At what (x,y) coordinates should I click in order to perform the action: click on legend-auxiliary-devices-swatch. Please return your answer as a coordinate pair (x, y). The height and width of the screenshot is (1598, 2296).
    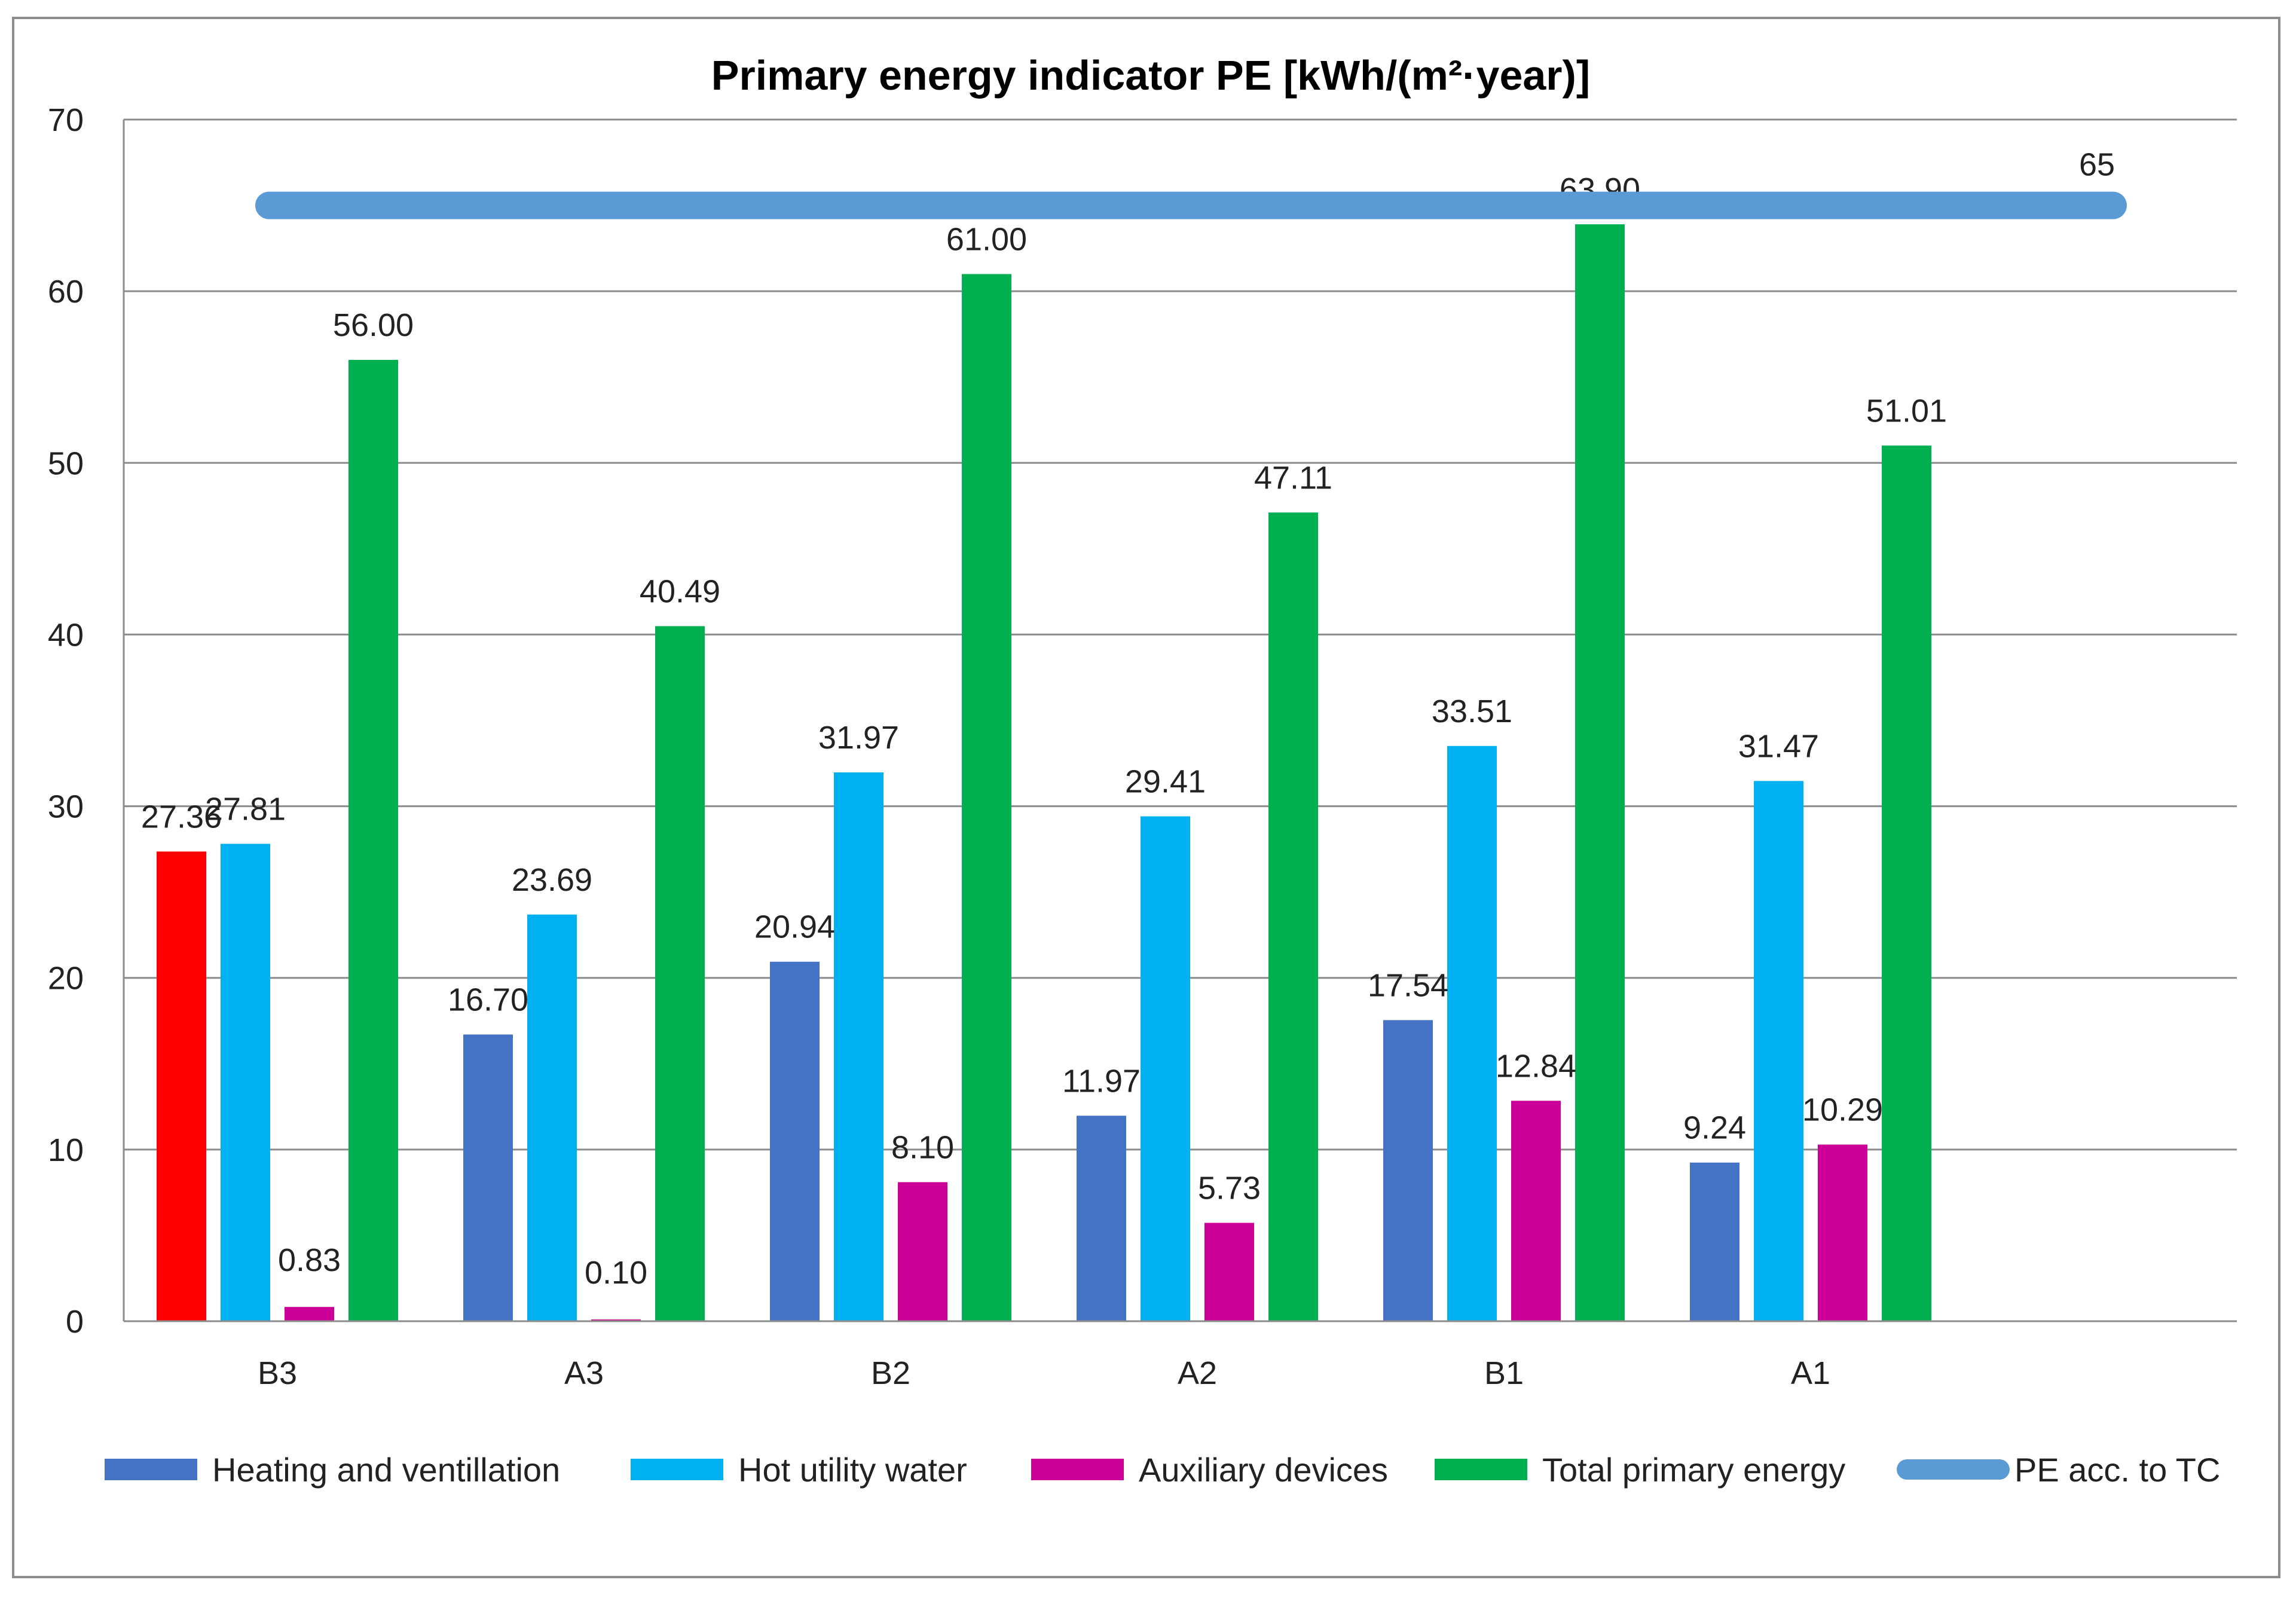
    Looking at the image, I should click on (1077, 1470).